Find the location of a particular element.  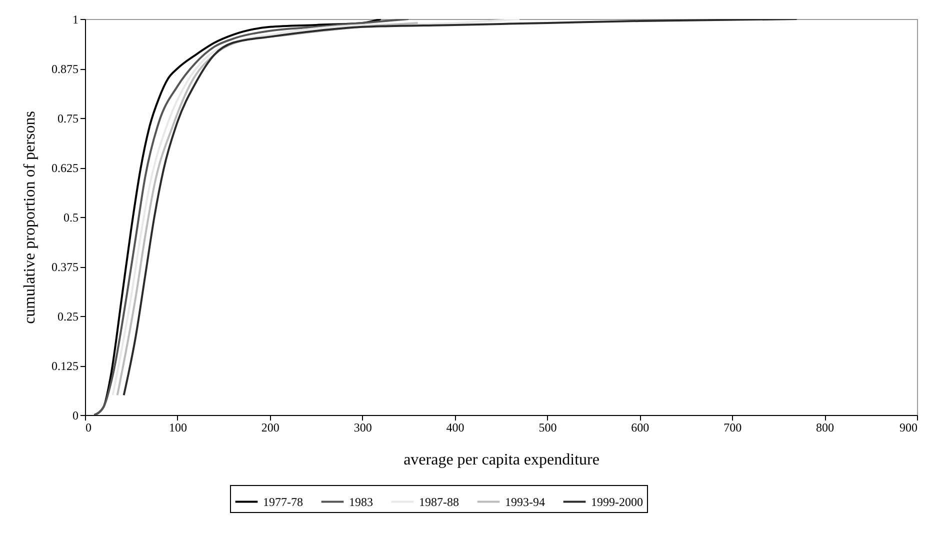

legend-label: 1977-78 is located at coordinates (283, 501).